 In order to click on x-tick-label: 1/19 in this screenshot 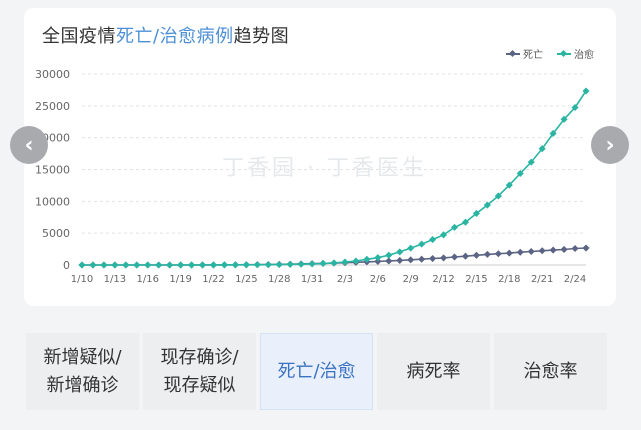, I will do `click(180, 279)`.